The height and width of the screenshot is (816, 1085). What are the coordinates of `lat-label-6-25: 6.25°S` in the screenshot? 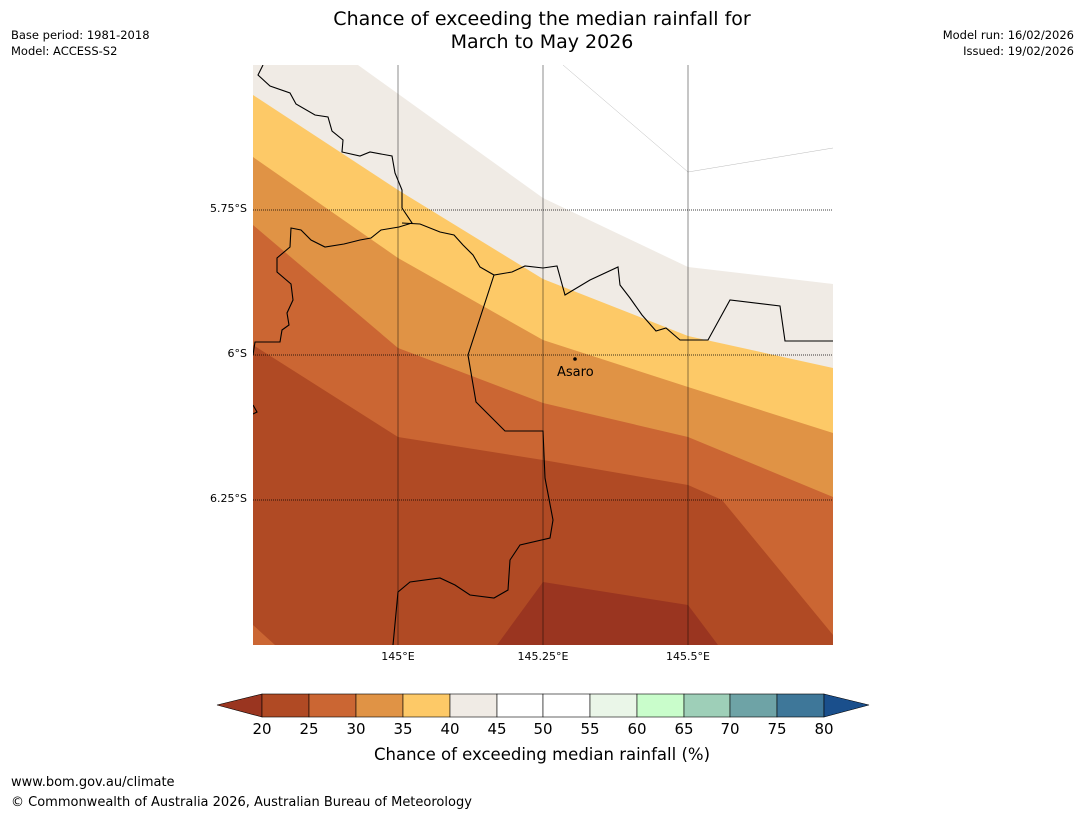 It's located at (228, 498).